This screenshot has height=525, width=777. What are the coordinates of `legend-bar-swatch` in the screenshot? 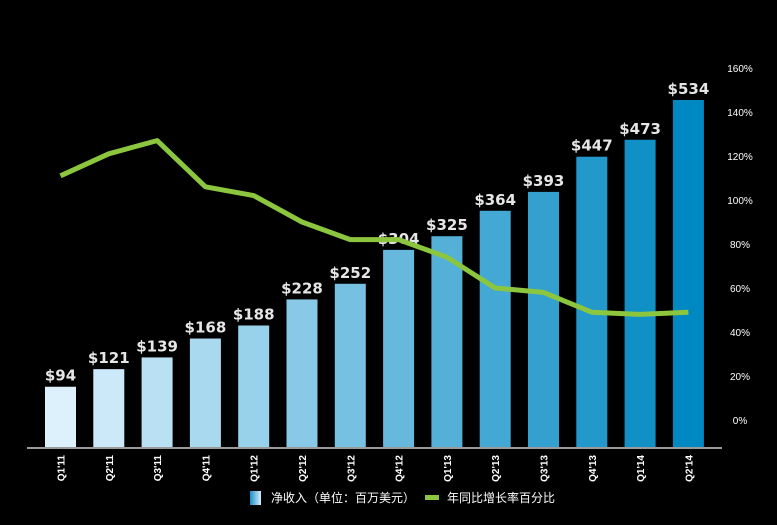 It's located at (255, 497).